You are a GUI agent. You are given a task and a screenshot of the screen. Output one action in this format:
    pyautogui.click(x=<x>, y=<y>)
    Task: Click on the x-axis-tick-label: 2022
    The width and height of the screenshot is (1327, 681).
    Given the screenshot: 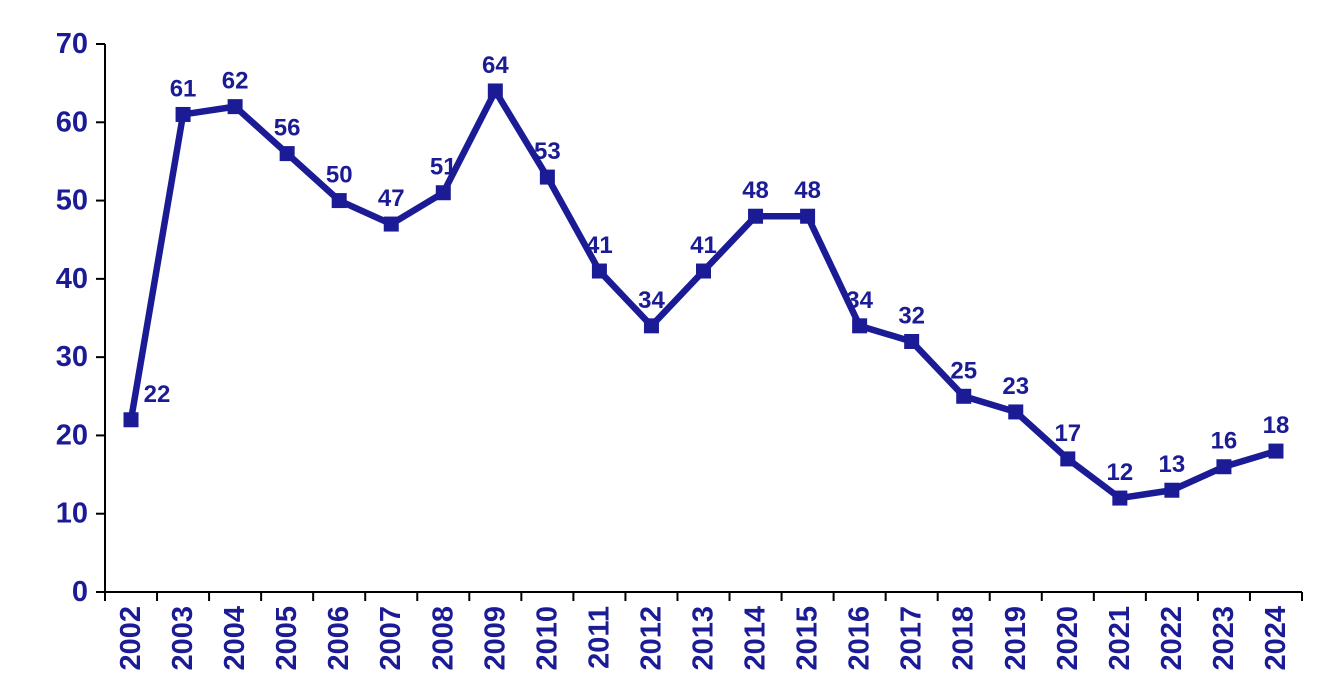 What is the action you would take?
    pyautogui.click(x=1172, y=638)
    